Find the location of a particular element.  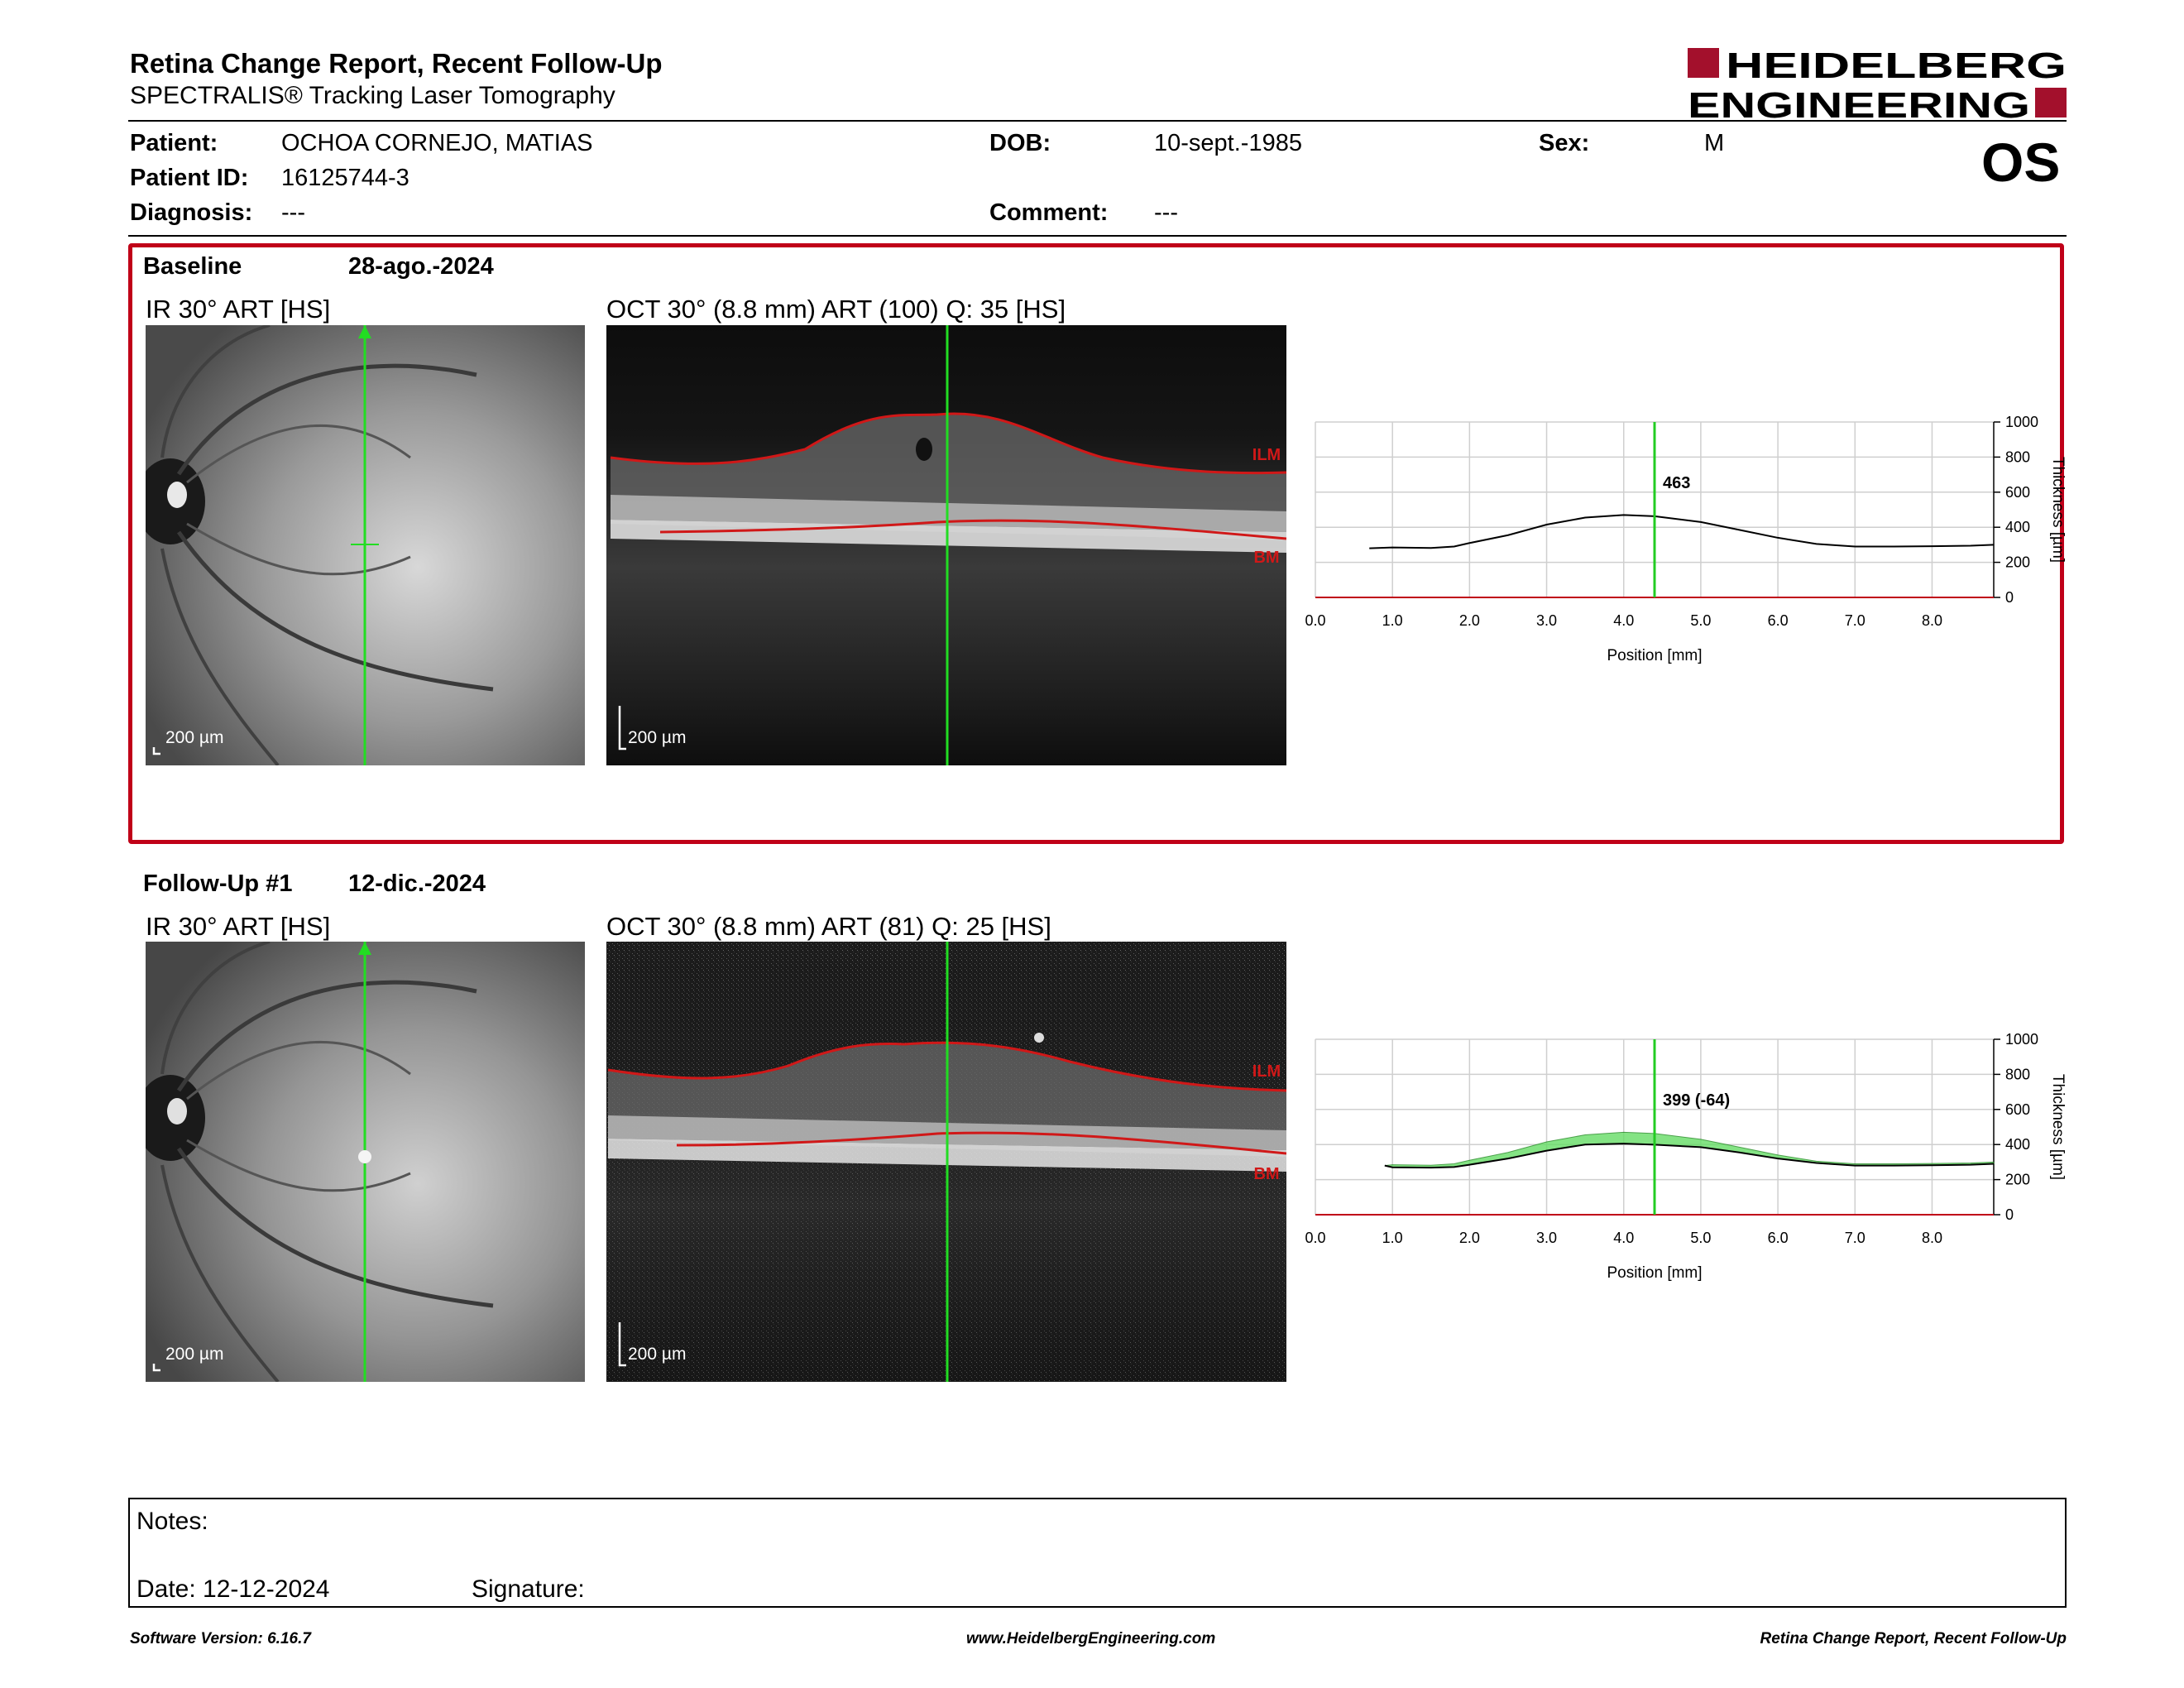

baseline-ir-caption: IR 30° ART [HS] is located at coordinates (238, 309).